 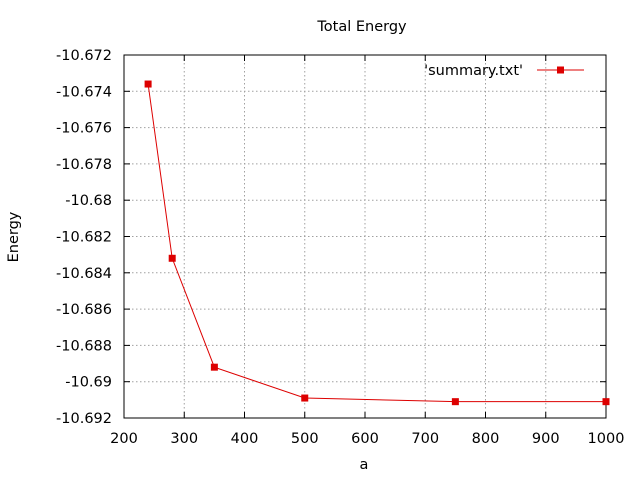 I want to click on x-tick-label: 300, so click(x=184, y=439).